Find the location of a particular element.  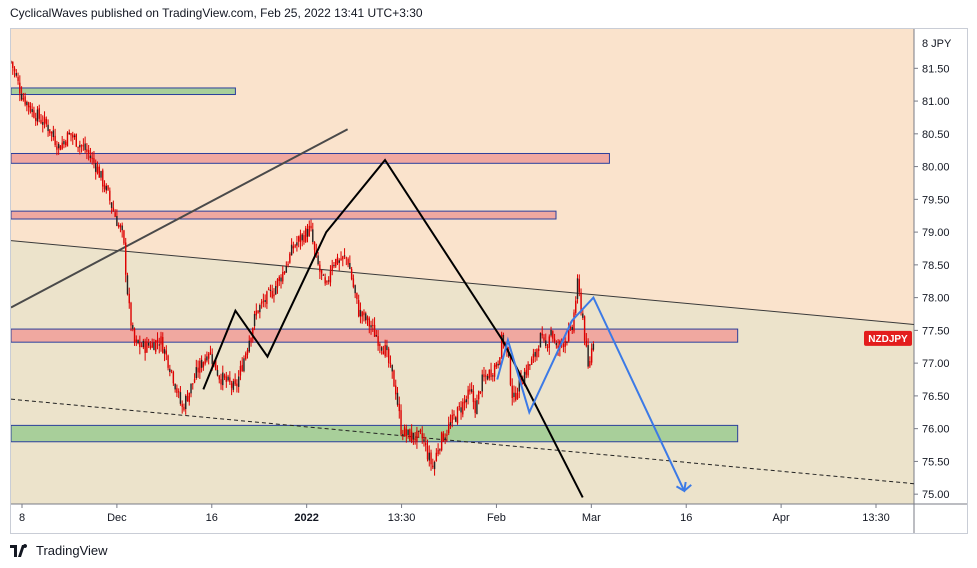

x-tick-label: 16 is located at coordinates (212, 518).